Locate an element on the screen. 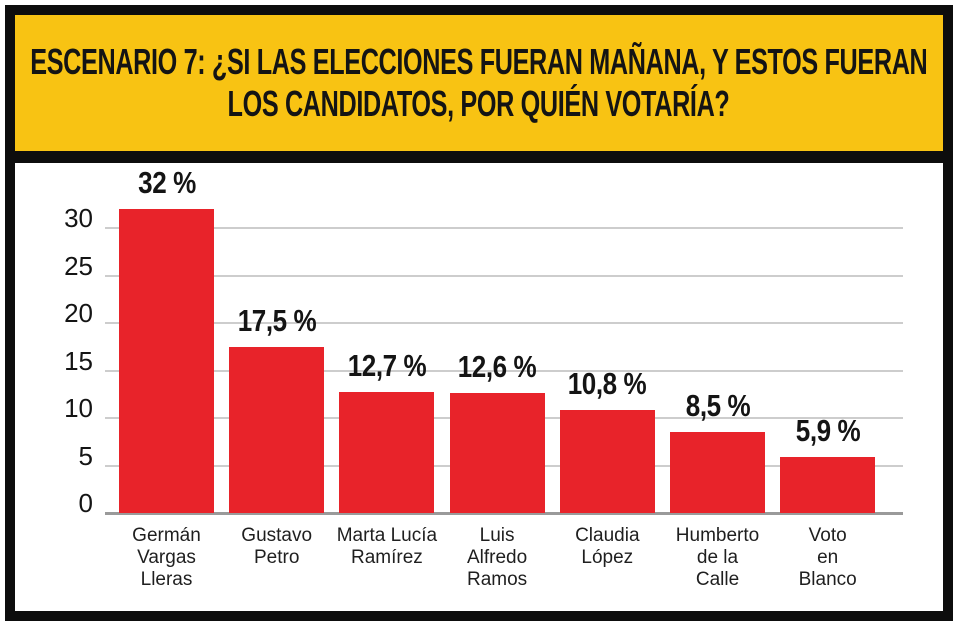 The height and width of the screenshot is (623, 958). category-label-3: Luis Alfredo Ramos is located at coordinates (497, 557).